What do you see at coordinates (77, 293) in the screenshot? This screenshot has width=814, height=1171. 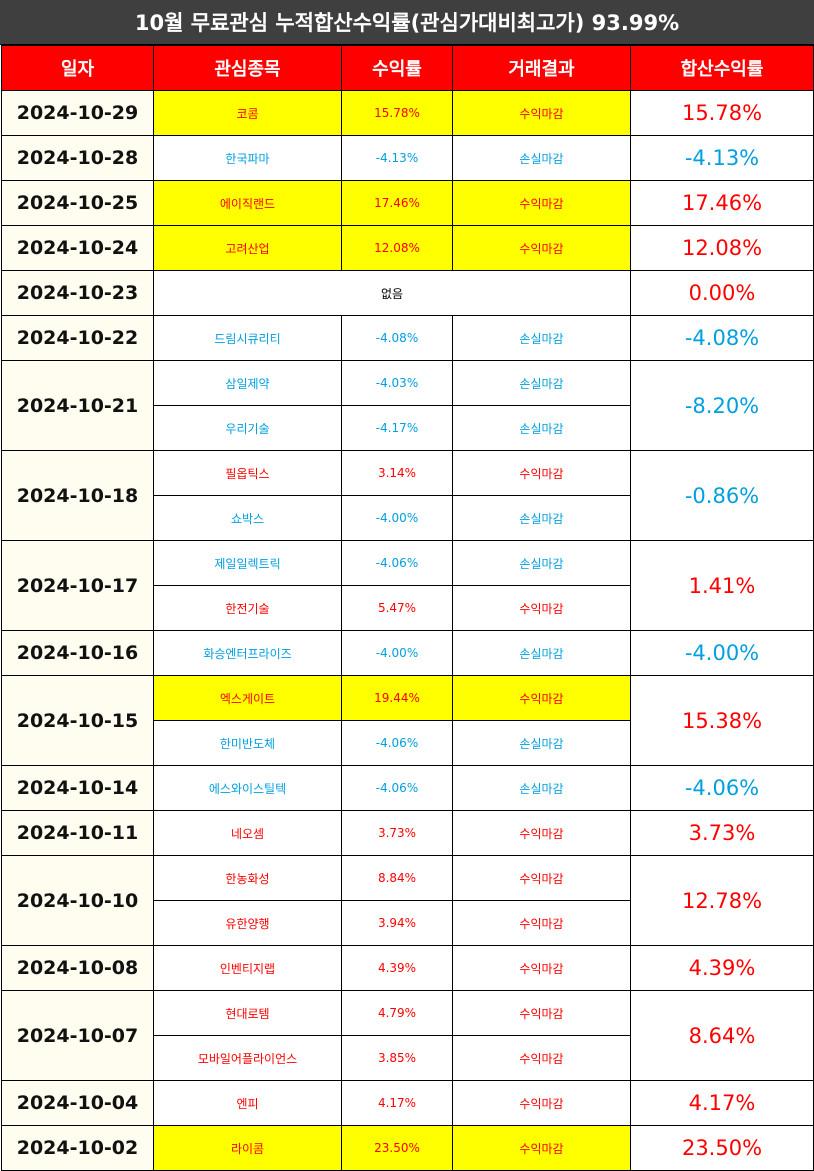 I see `date-cell: 2024-10-23` at bounding box center [77, 293].